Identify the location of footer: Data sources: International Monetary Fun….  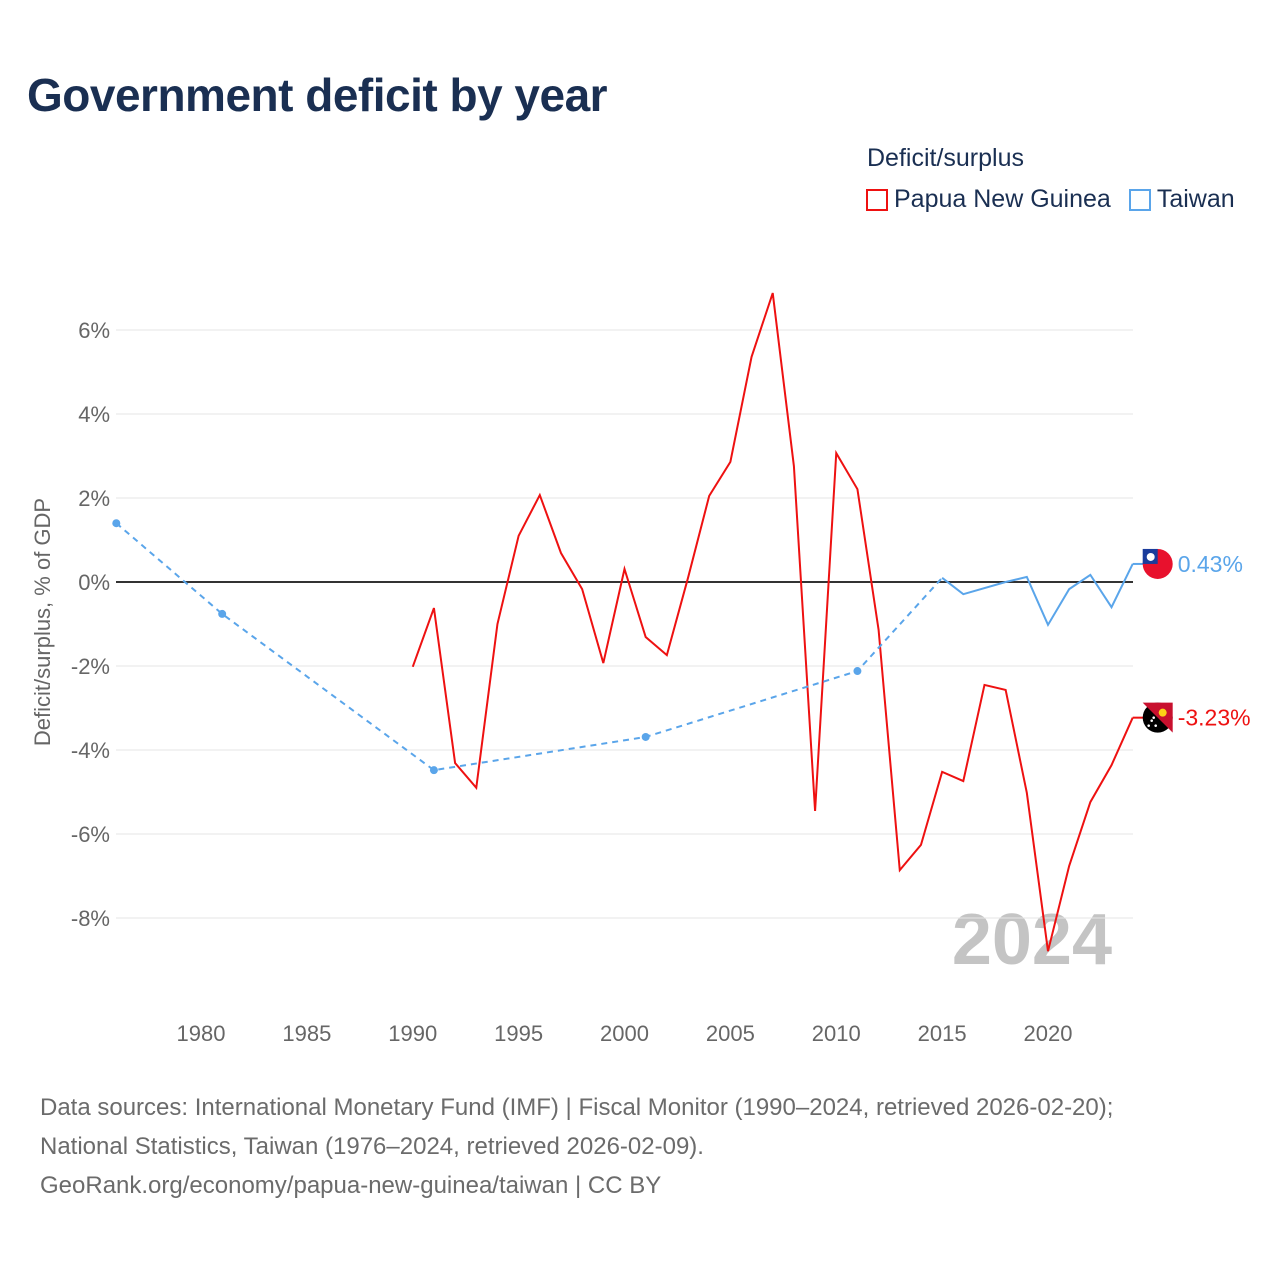
(576, 1146).